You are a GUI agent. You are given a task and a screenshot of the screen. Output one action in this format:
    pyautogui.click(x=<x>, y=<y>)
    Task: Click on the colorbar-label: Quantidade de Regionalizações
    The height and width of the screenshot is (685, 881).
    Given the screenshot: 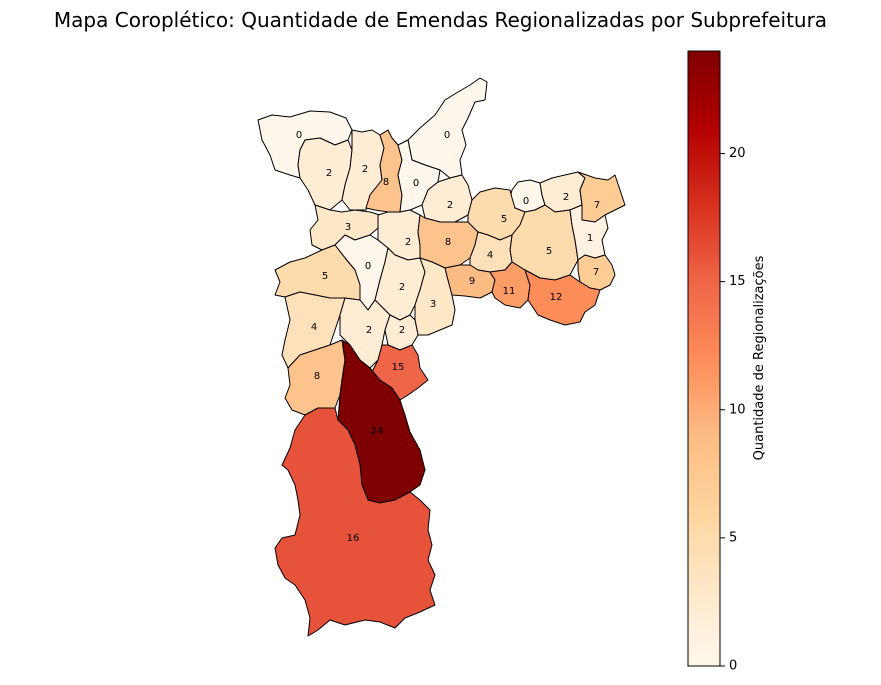 What is the action you would take?
    pyautogui.click(x=759, y=357)
    